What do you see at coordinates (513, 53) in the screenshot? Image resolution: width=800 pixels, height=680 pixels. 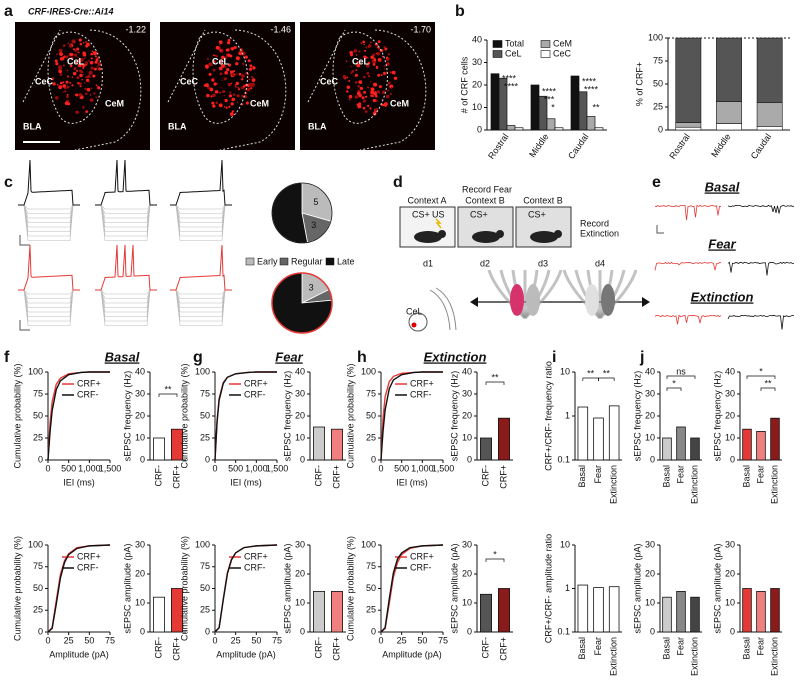 I see `legend-label: CeL` at bounding box center [513, 53].